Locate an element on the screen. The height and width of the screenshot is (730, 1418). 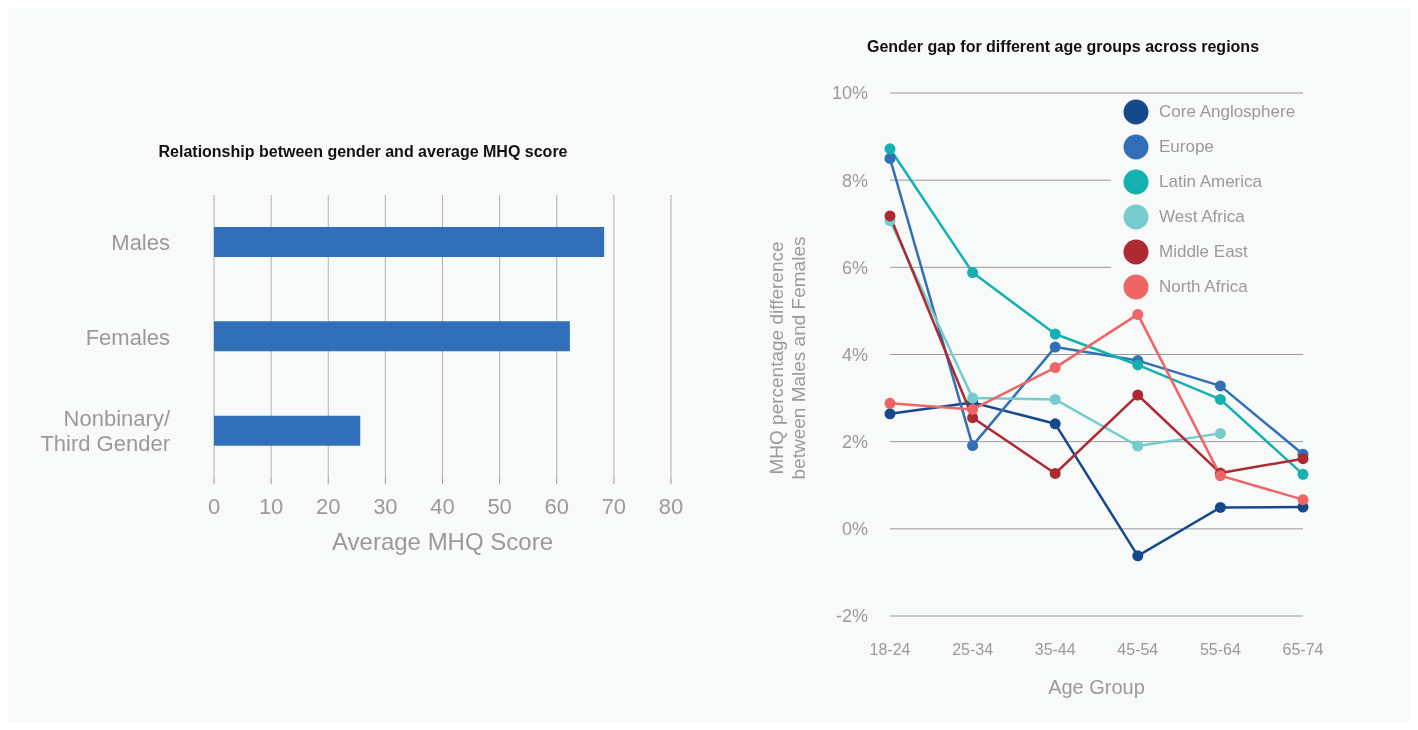
legend-label: Europe is located at coordinates (1186, 146).